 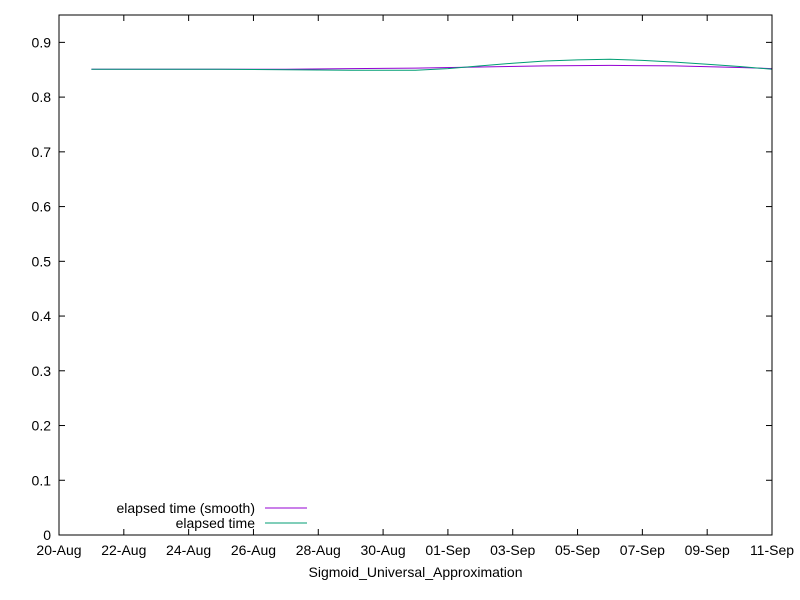 I want to click on legend-label: elapsed time (smooth), so click(x=185, y=508).